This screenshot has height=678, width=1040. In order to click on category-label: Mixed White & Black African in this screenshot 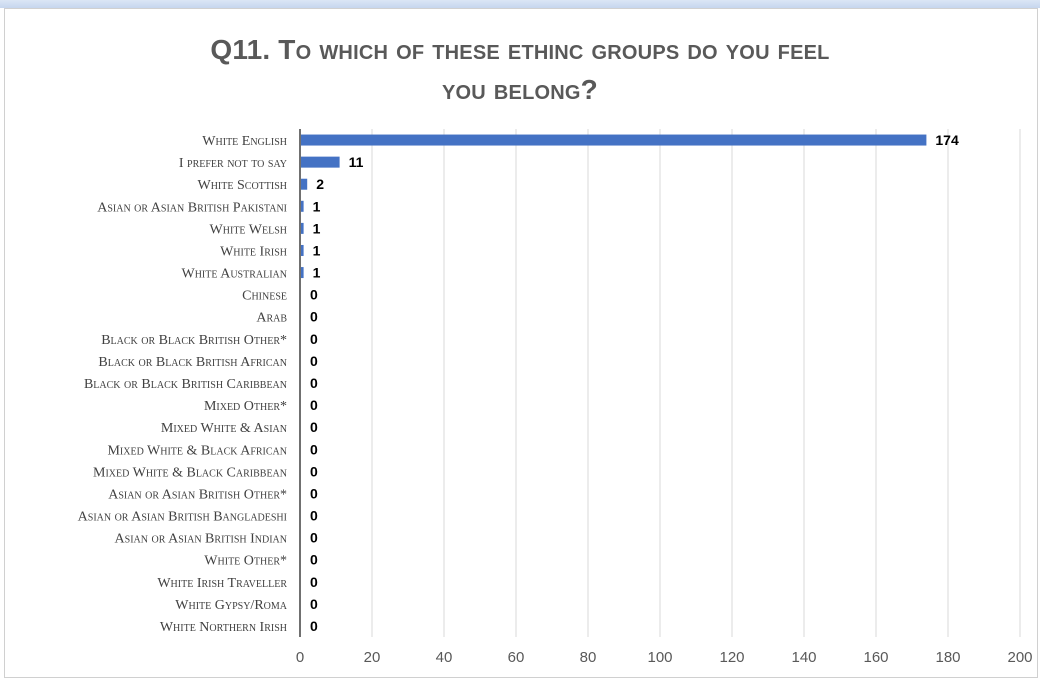, I will do `click(197, 450)`.